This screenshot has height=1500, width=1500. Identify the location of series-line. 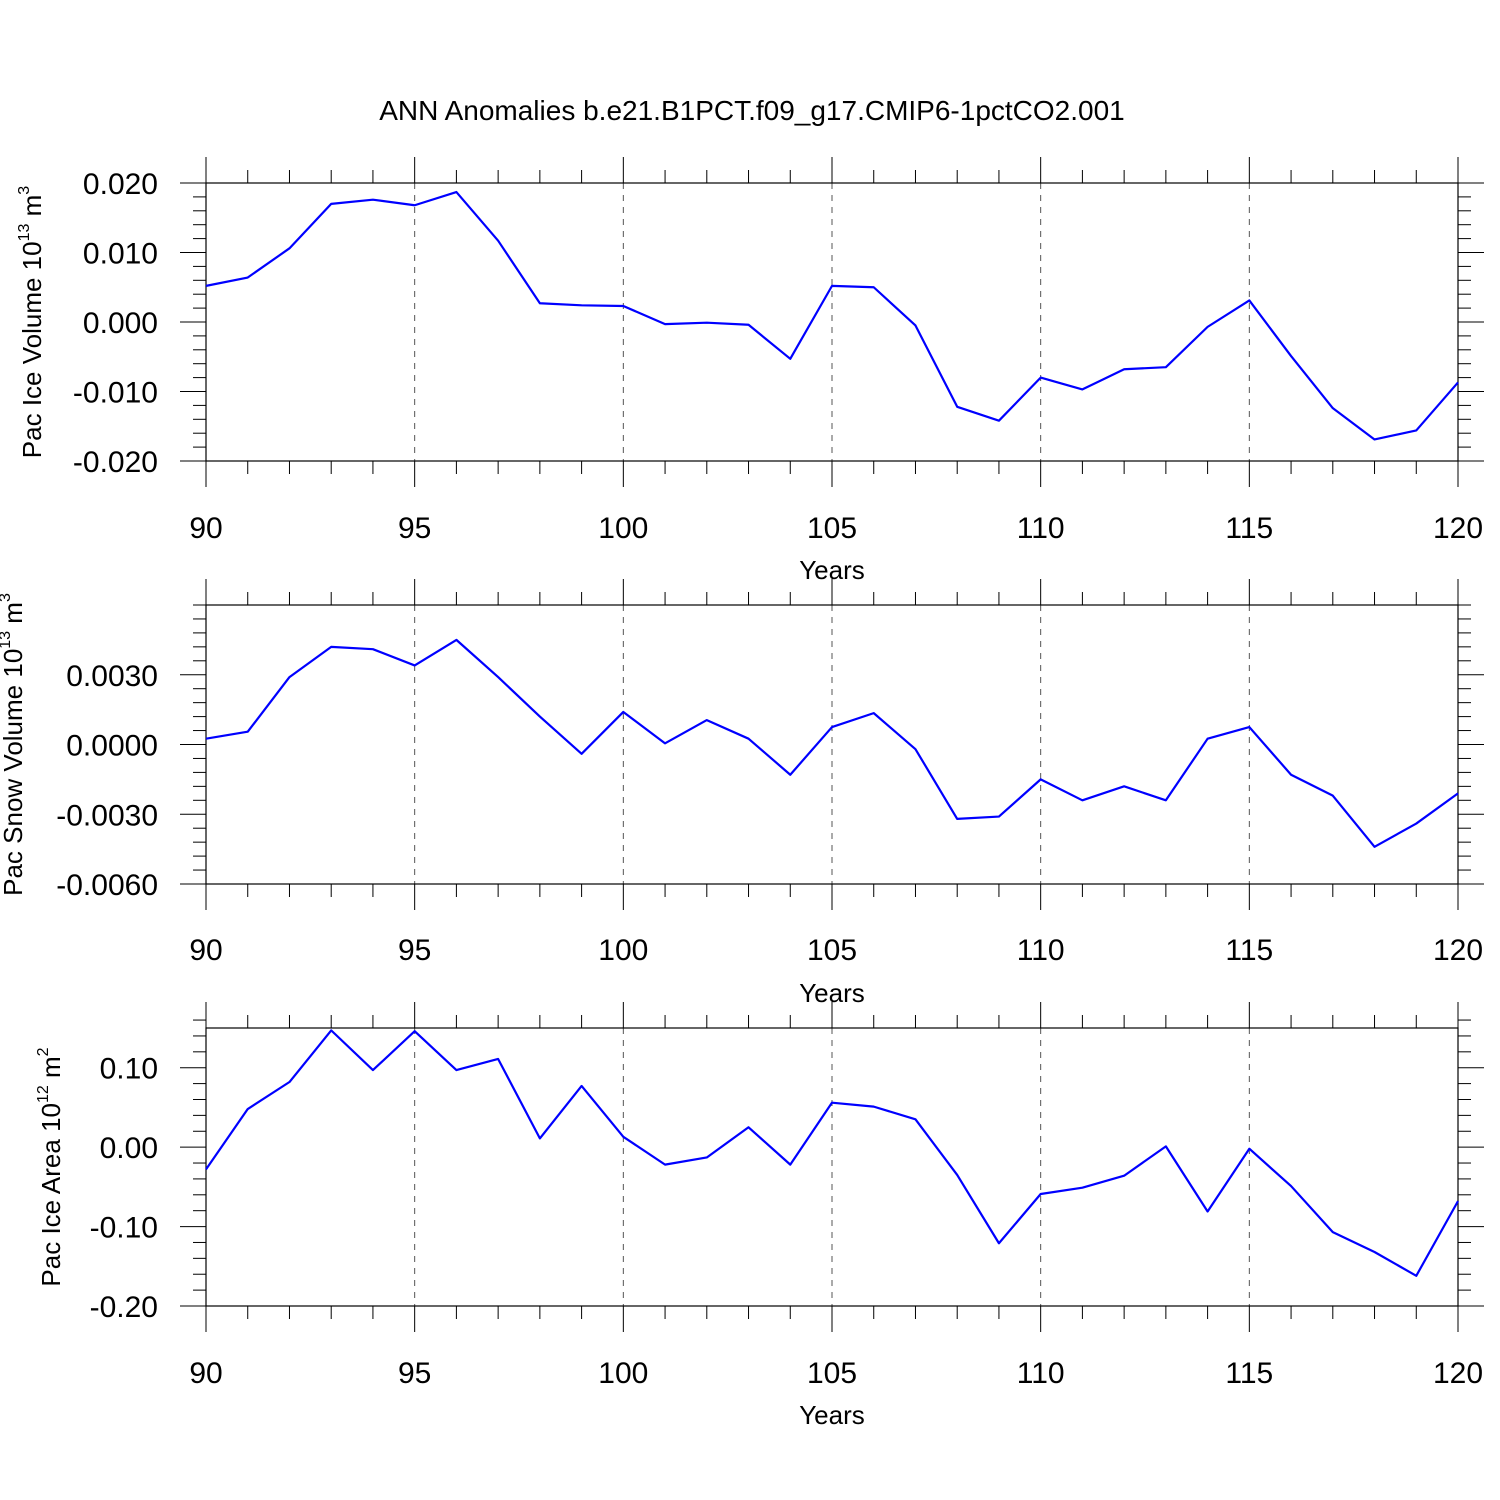
(832, 315).